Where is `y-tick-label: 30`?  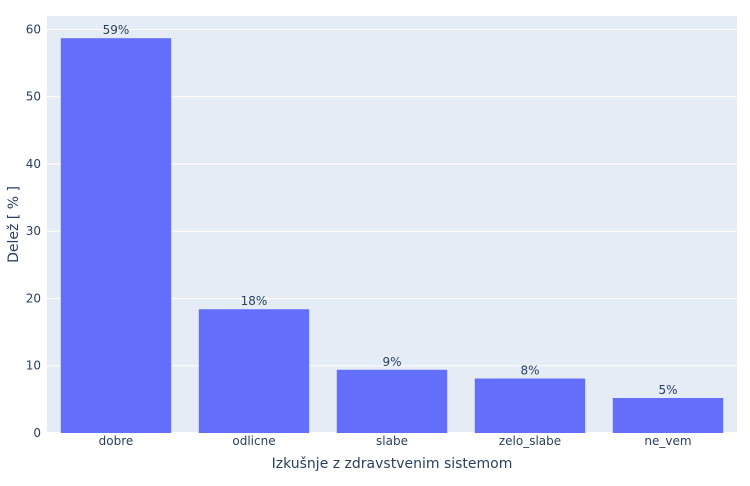
y-tick-label: 30 is located at coordinates (33, 231).